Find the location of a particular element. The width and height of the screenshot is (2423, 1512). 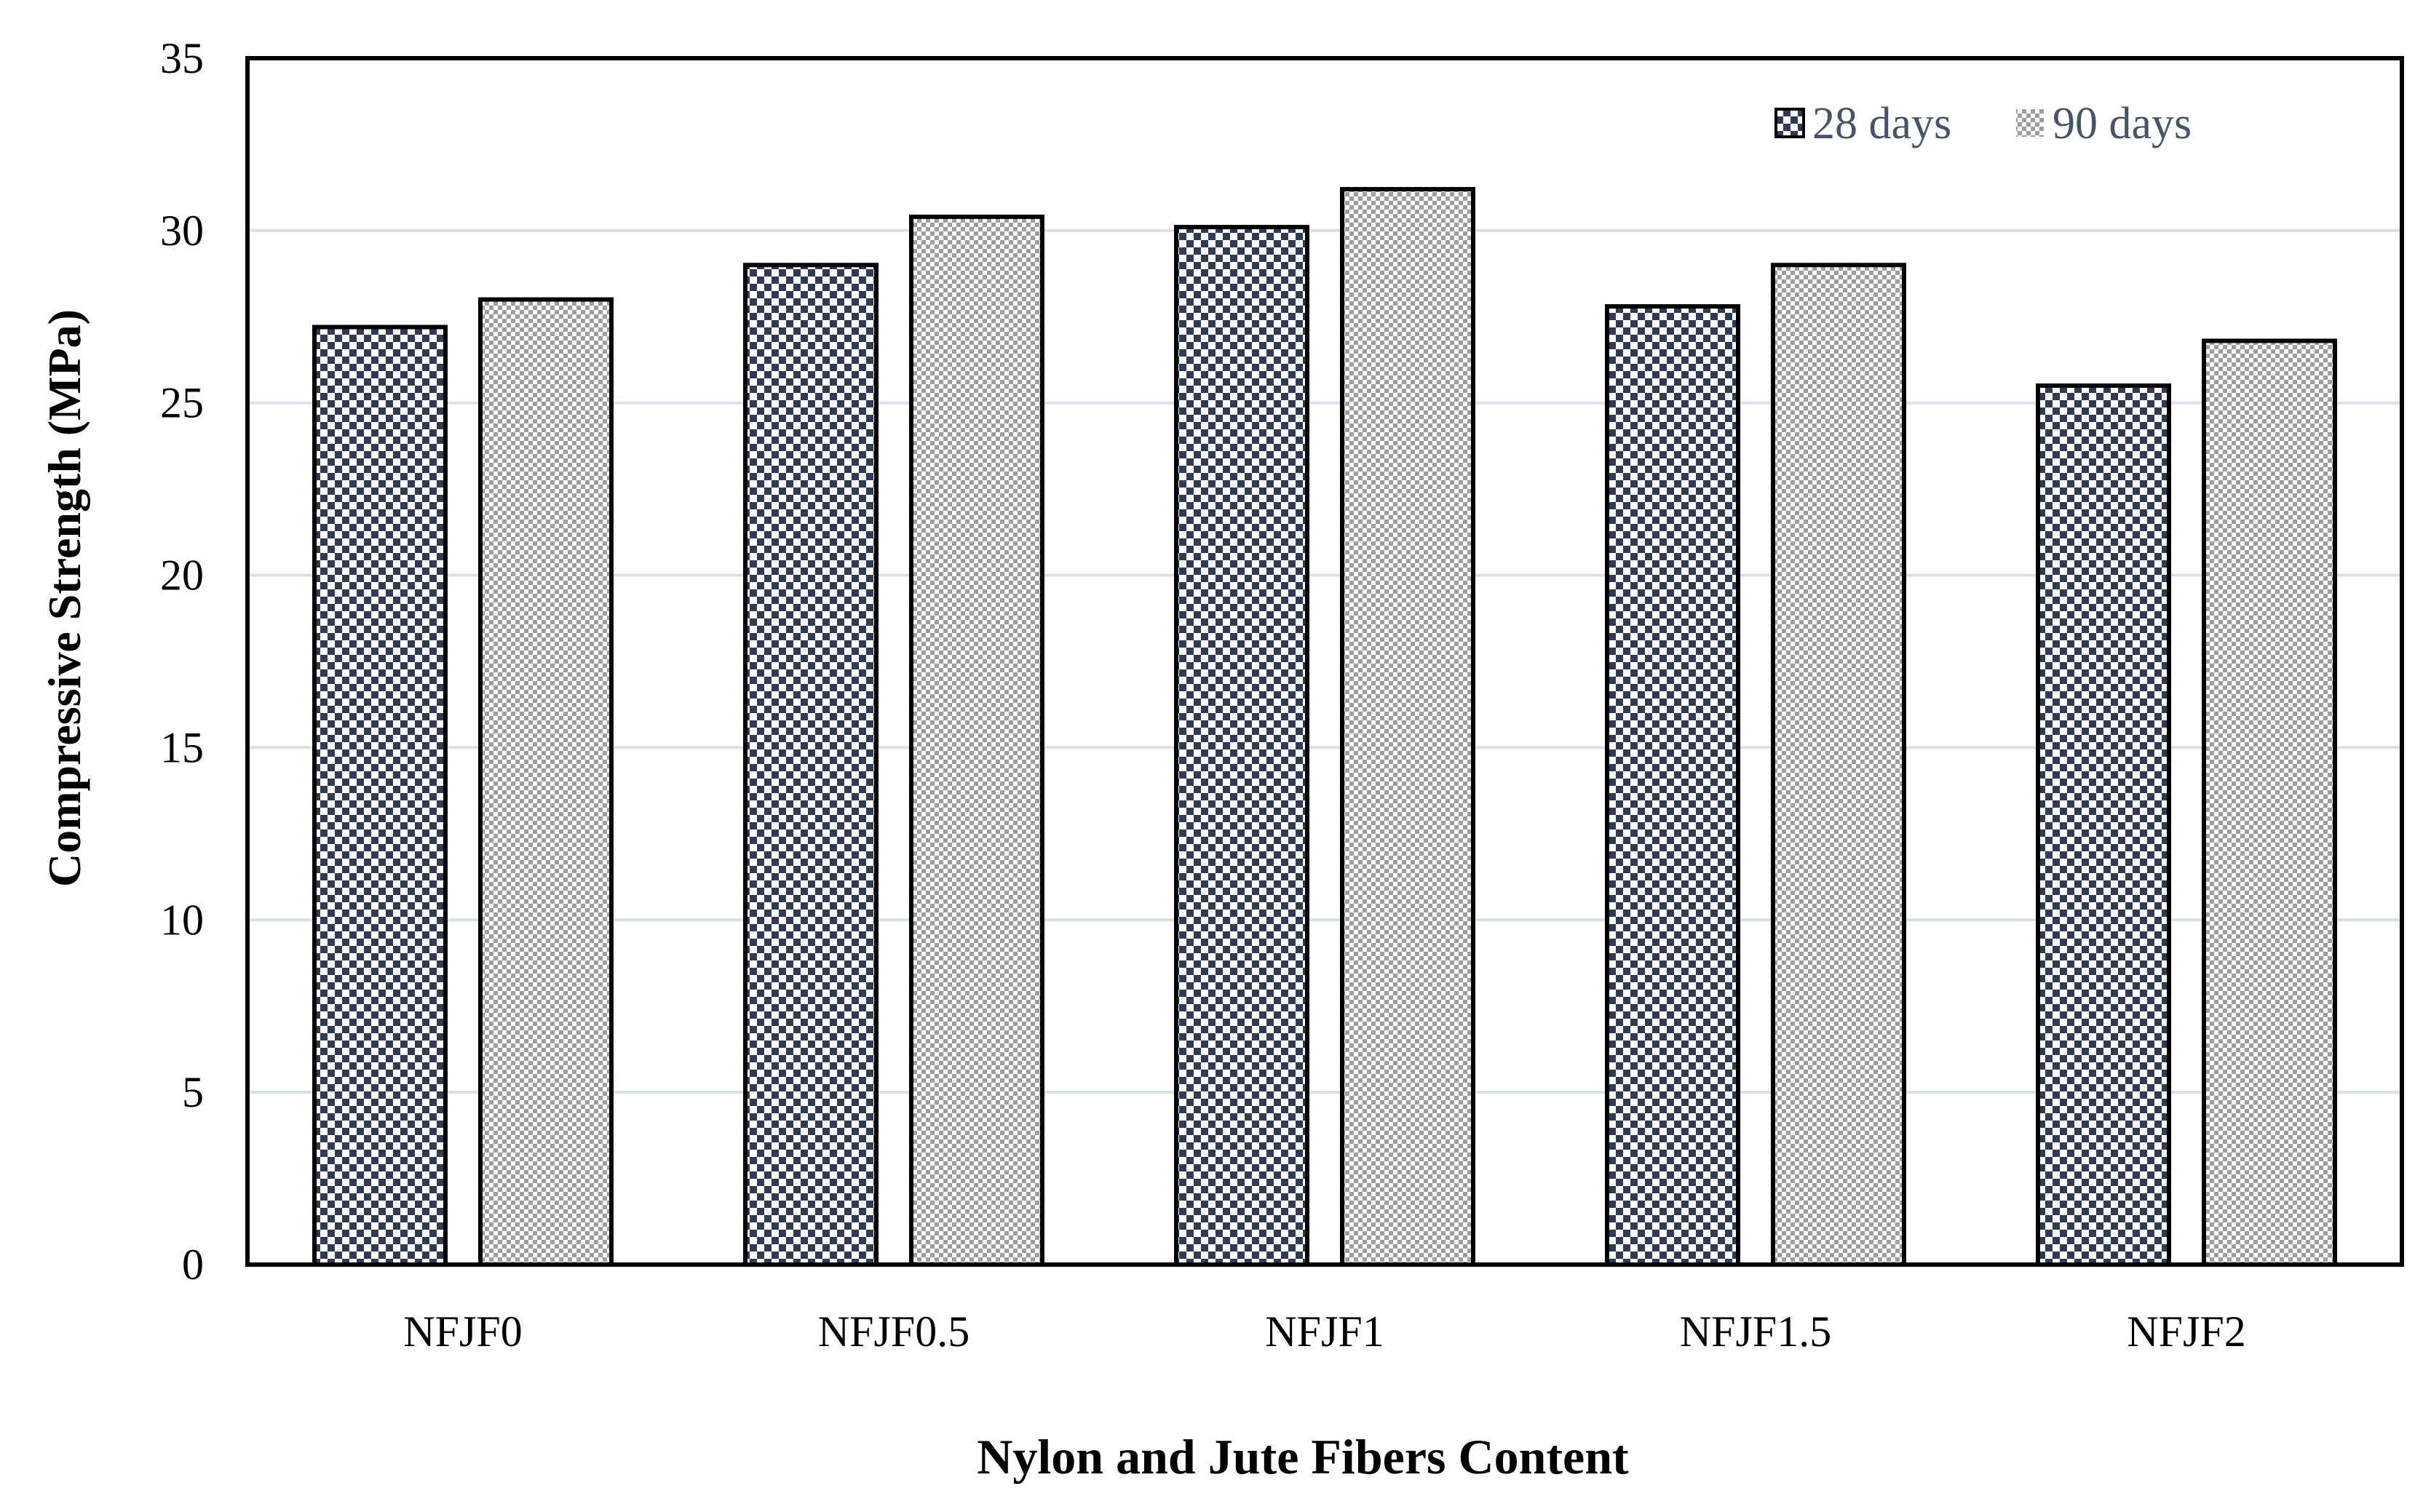

bar-28-days-NFJF0.5 is located at coordinates (811, 766).